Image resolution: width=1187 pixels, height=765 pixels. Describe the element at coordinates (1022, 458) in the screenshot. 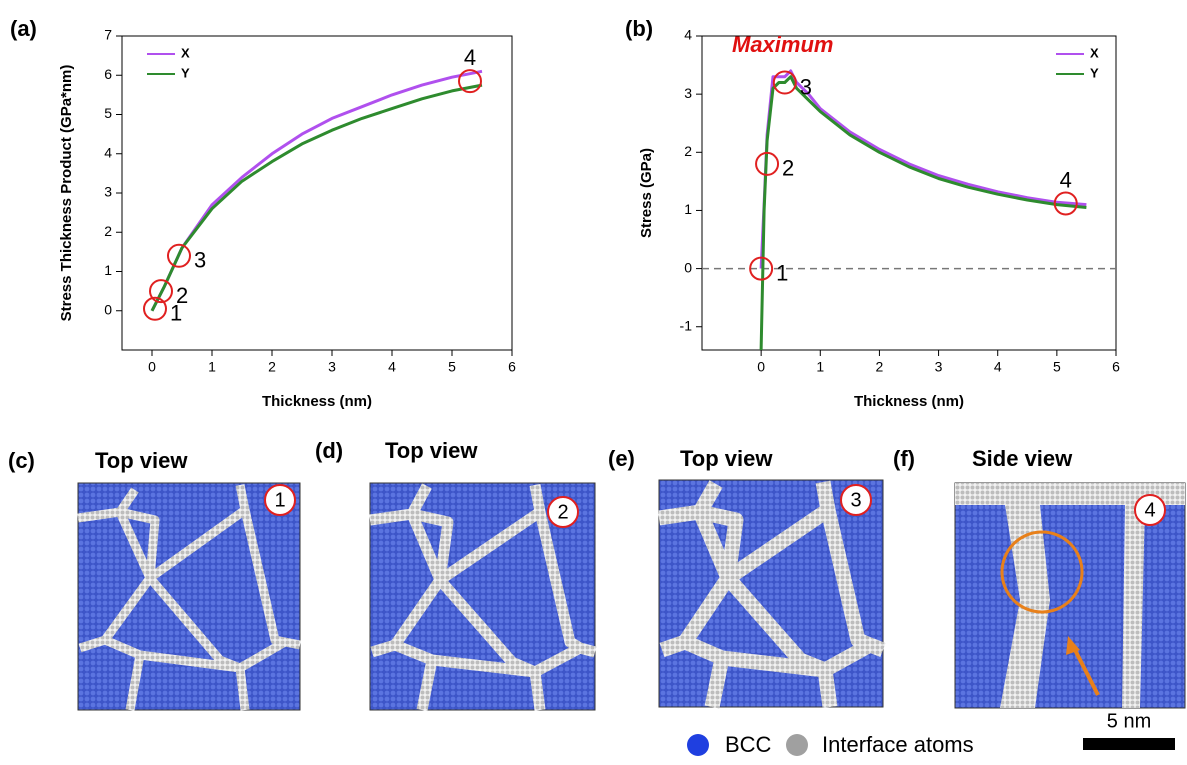

I see `panel-title: Side view` at that location.